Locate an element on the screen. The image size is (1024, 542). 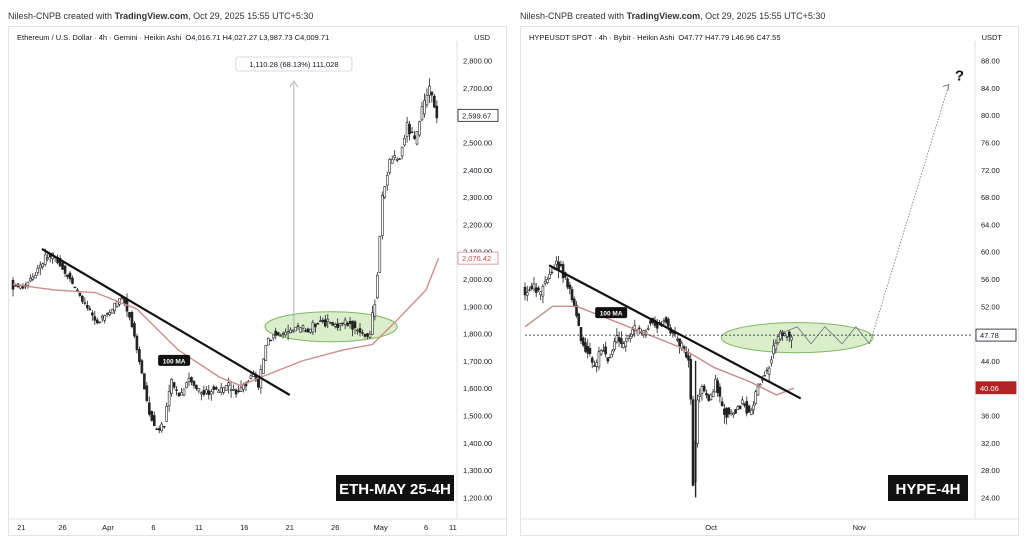
x-tick-label: Nov is located at coordinates (860, 527).